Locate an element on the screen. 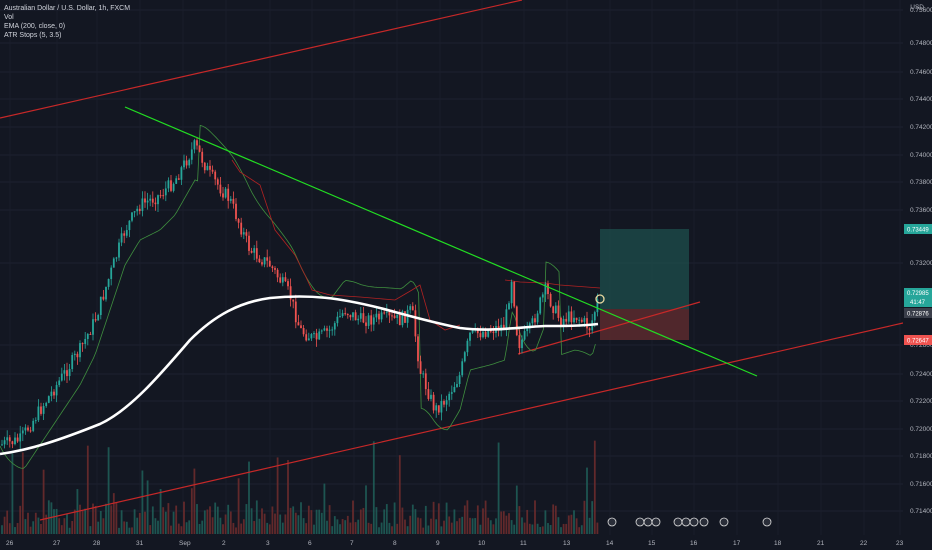 This screenshot has width=932, height=550. current-price-badge: 0.72985 41:47 is located at coordinates (918, 297).